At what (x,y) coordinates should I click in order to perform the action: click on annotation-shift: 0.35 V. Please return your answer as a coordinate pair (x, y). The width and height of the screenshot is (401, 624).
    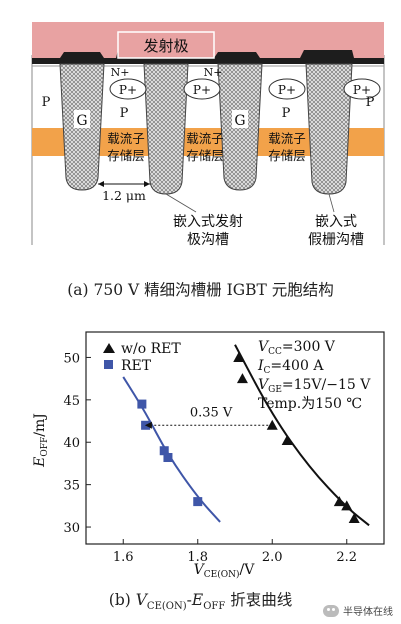
    Looking at the image, I should click on (206, 417).